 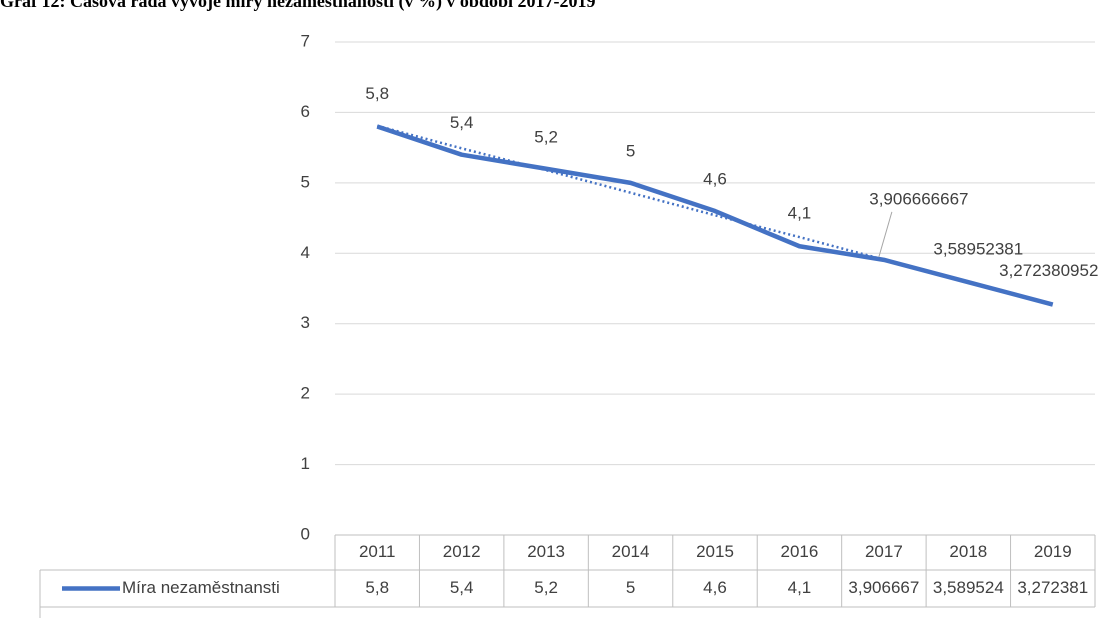 I want to click on leader-line, so click(x=885, y=234).